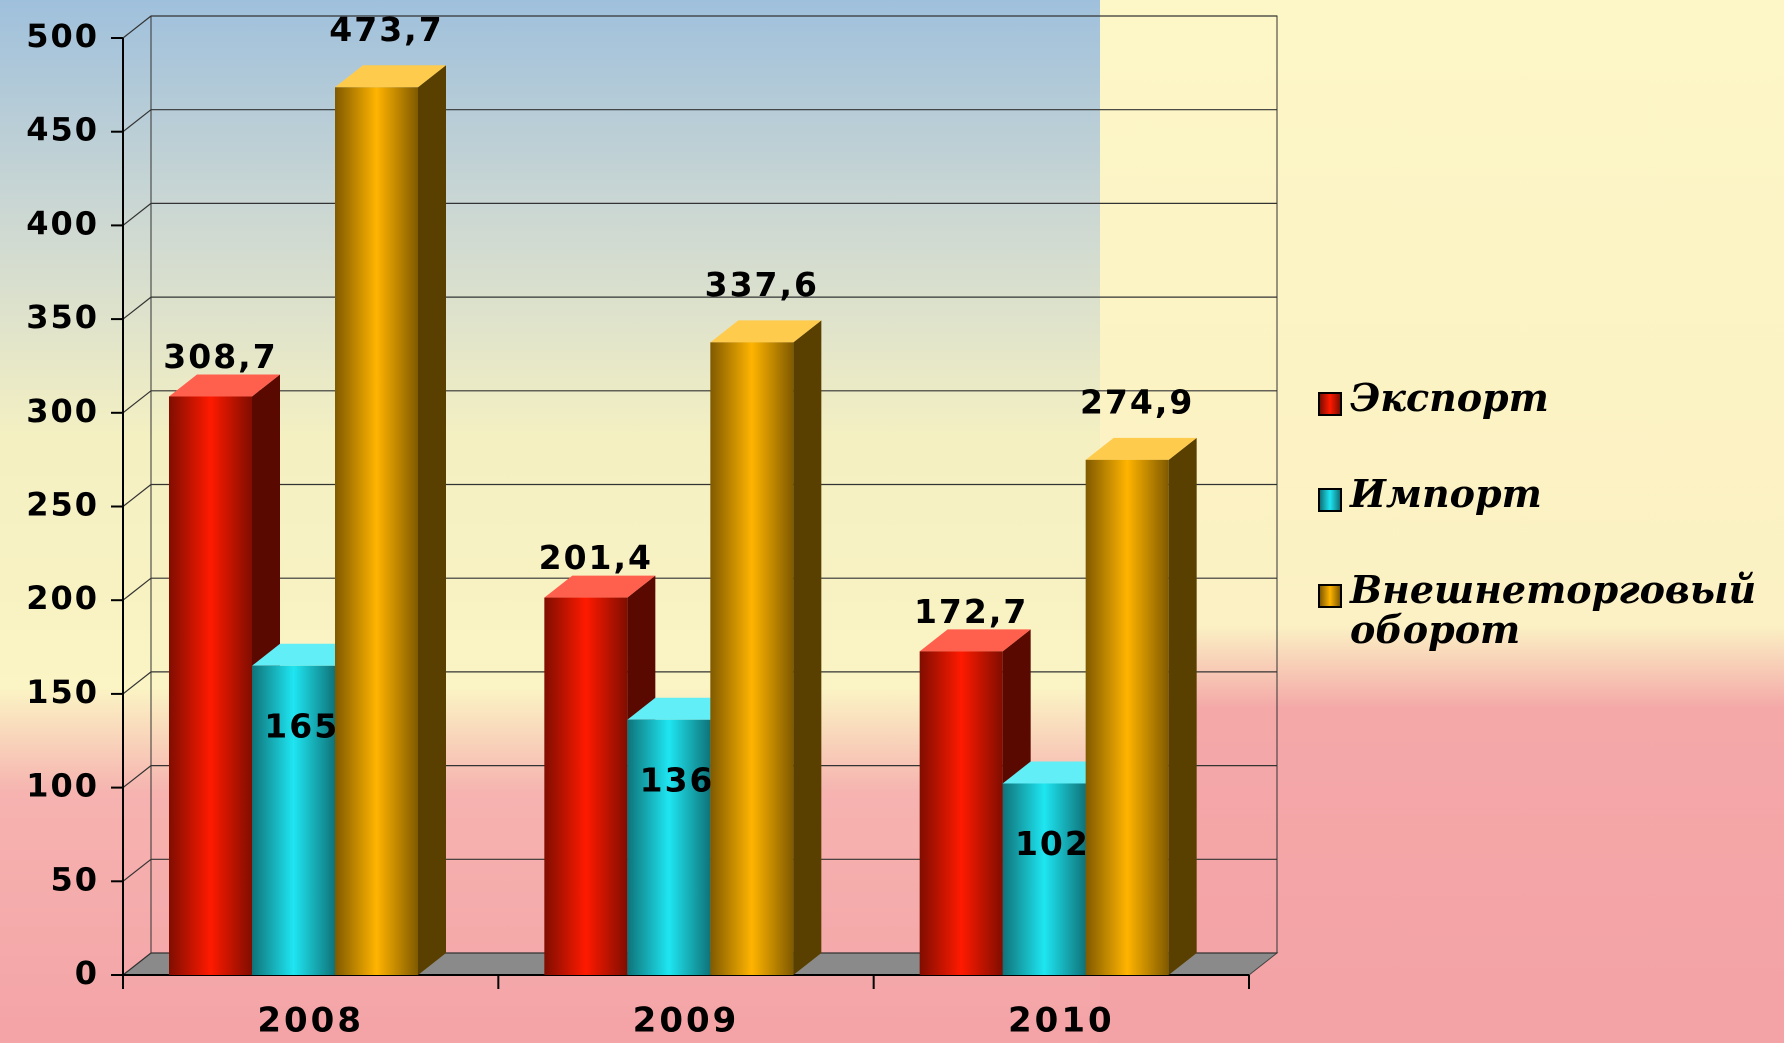 This screenshot has height=1043, width=1784. I want to click on value-label: 337,6, so click(762, 284).